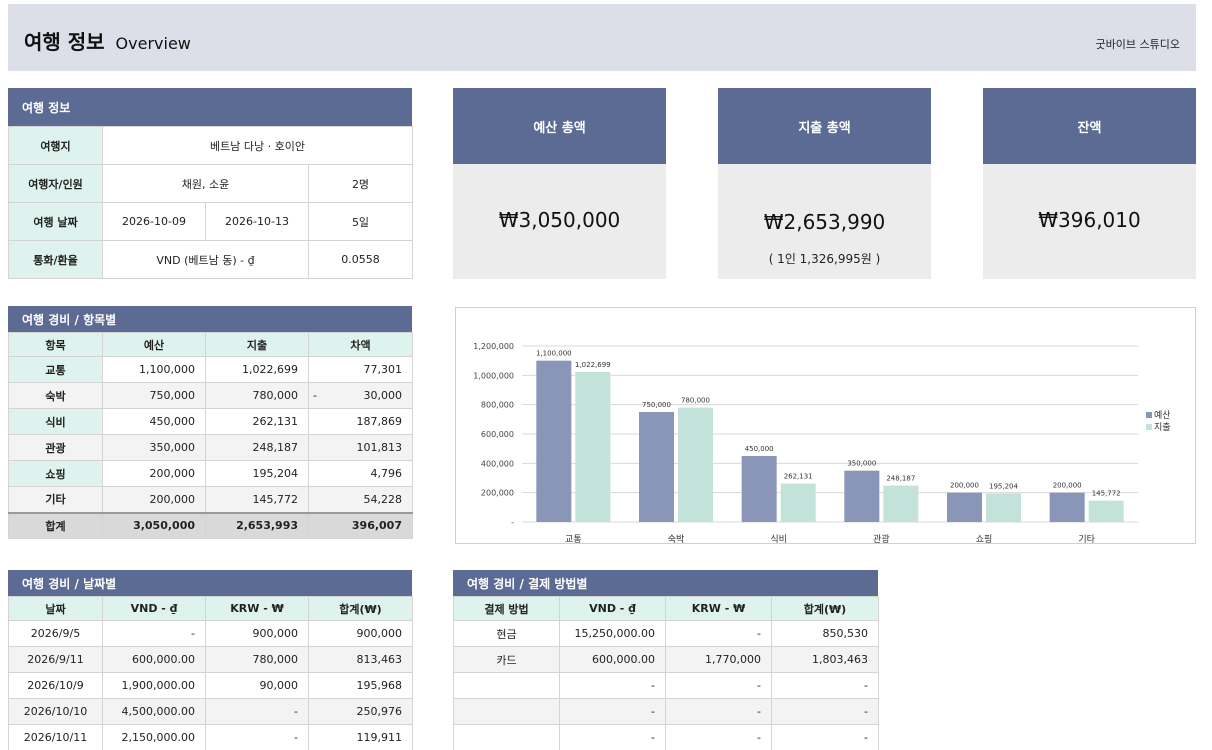  I want to click on category-budget: 350,000, so click(154, 447).